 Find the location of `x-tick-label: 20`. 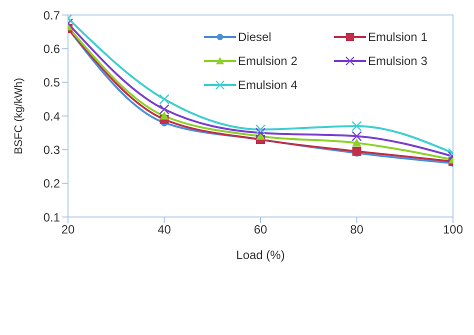

x-tick-label: 20 is located at coordinates (68, 229).